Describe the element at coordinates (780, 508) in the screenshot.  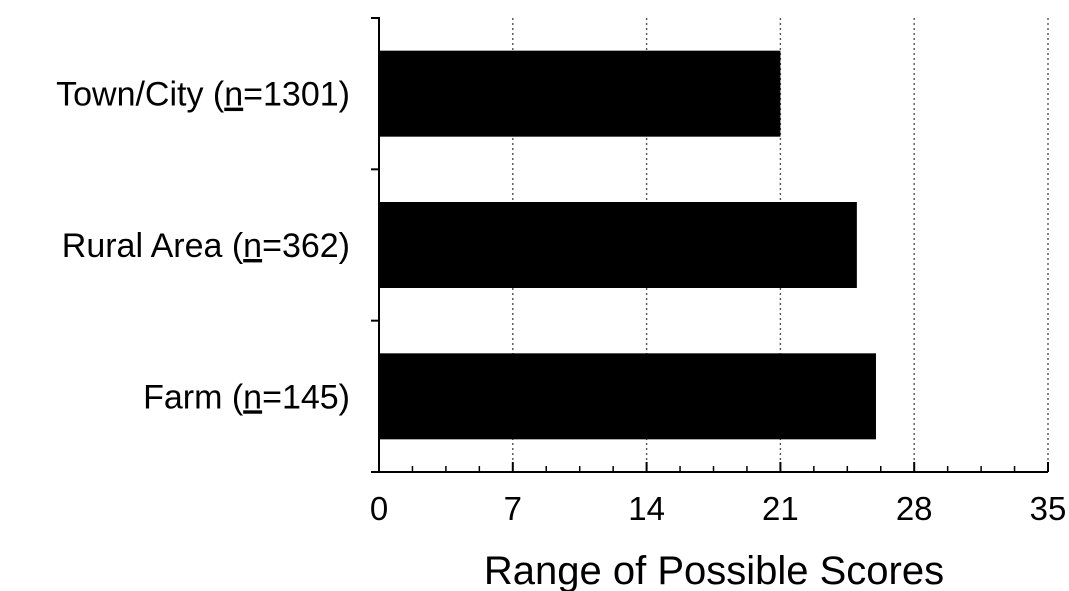
I see `x-tick-label-21: 21` at that location.